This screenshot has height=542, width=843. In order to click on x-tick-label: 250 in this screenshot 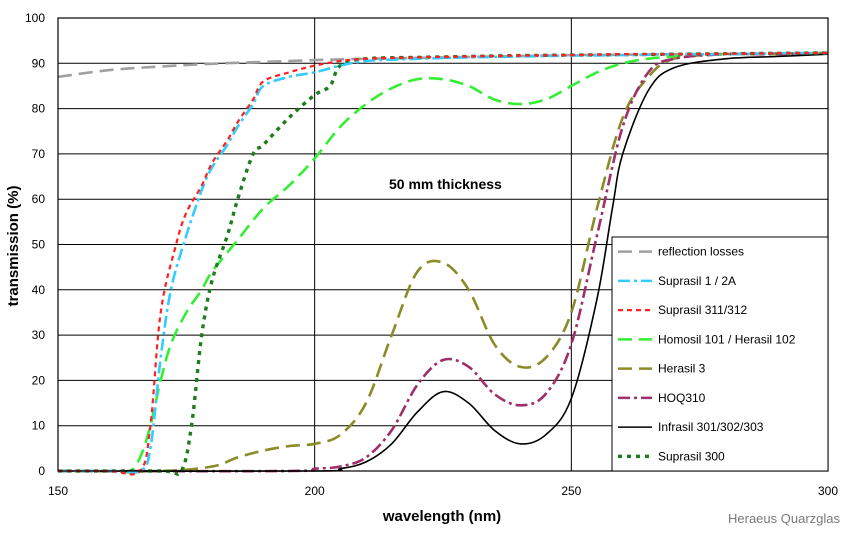, I will do `click(571, 491)`.